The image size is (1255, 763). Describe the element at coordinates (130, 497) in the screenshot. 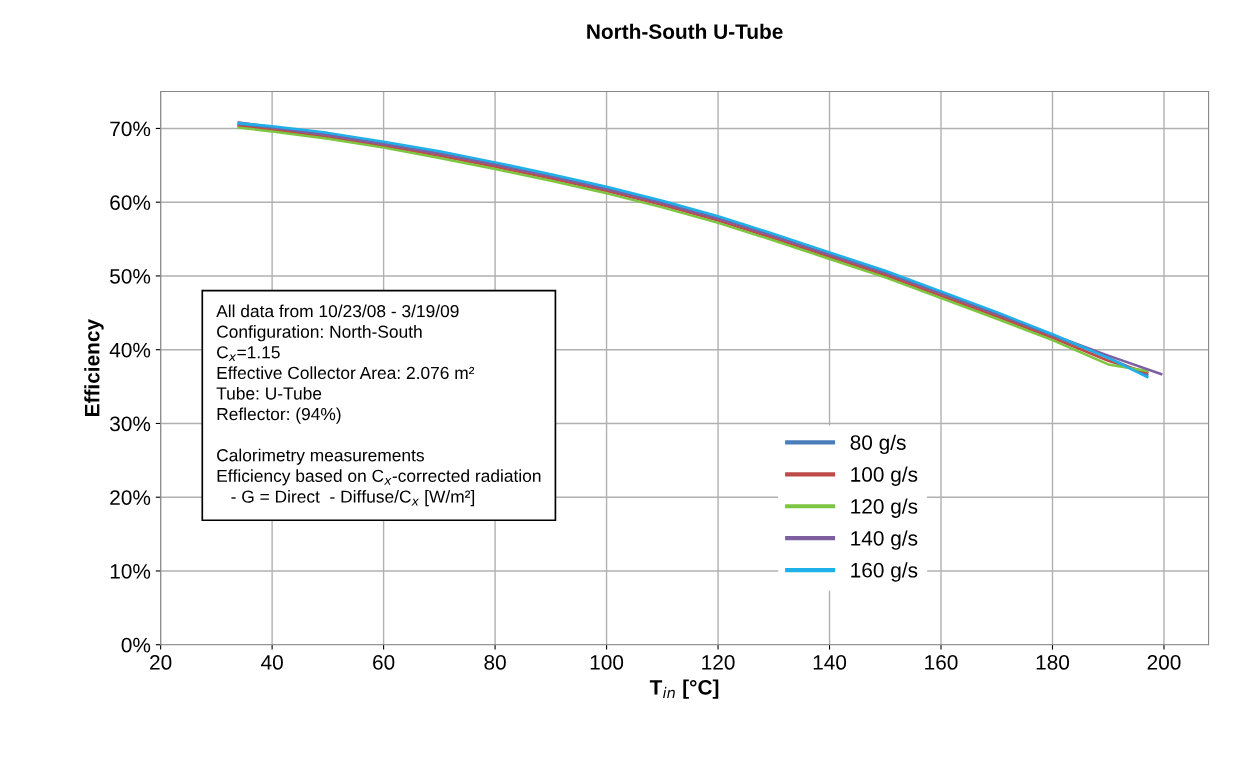

I see `y-tick-label: 20%` at that location.